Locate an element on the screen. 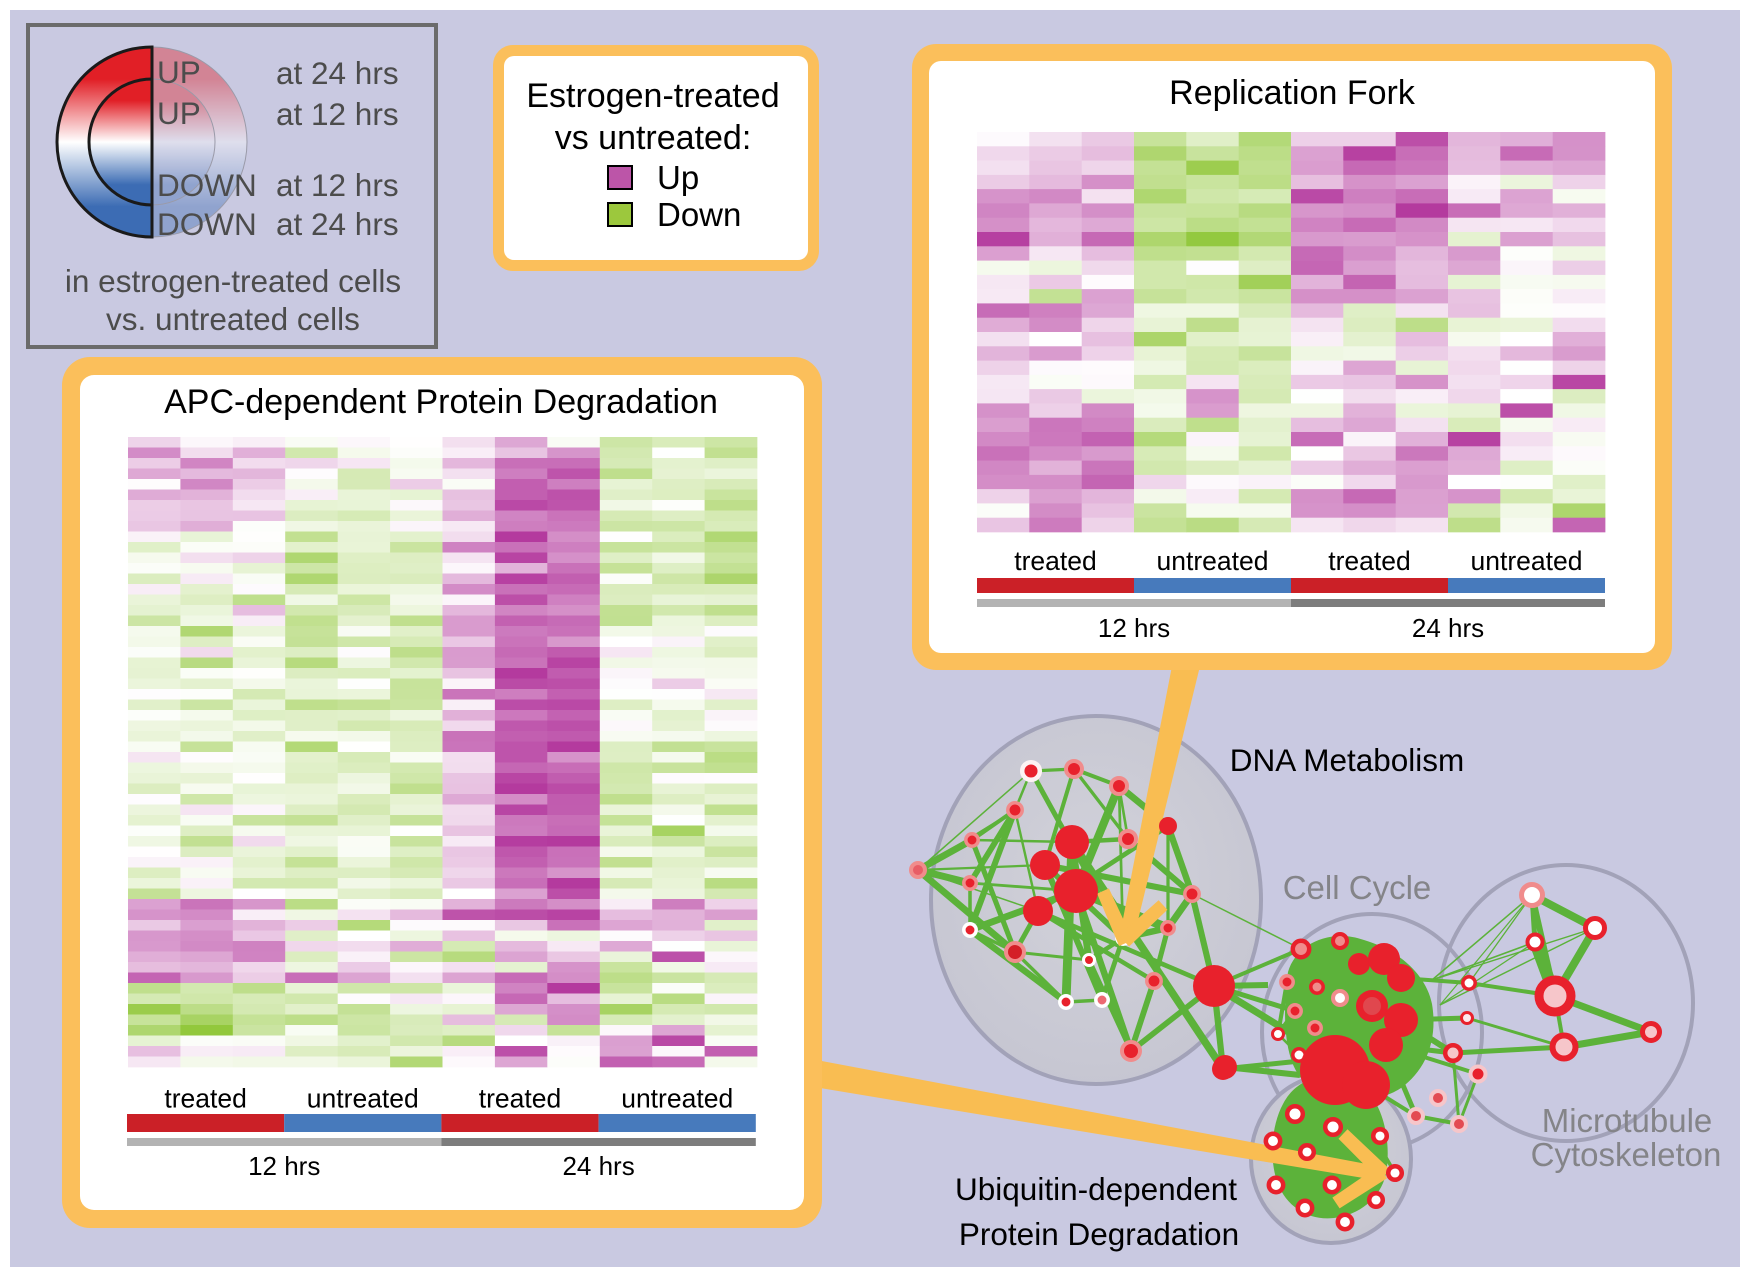 Image resolution: width=1750 pixels, height=1279 pixels. svg-text: Up is located at coordinates (678, 177).